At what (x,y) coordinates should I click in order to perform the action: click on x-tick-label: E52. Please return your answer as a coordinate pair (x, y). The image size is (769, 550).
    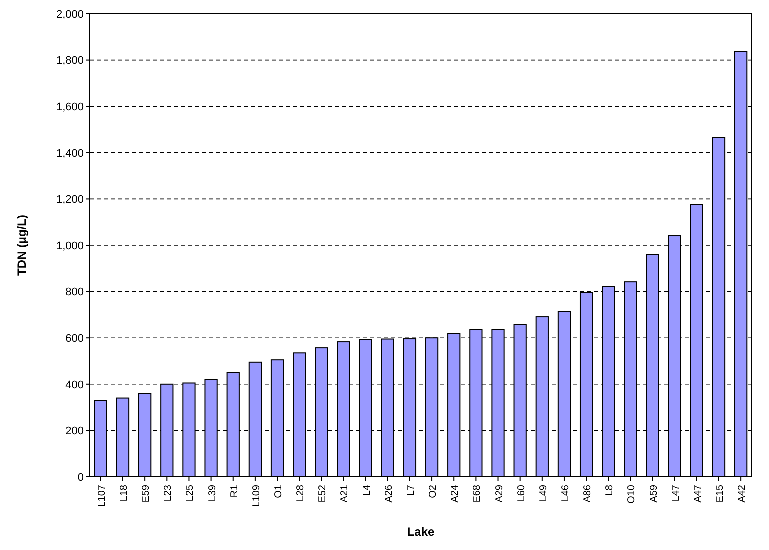
    Looking at the image, I should click on (323, 493).